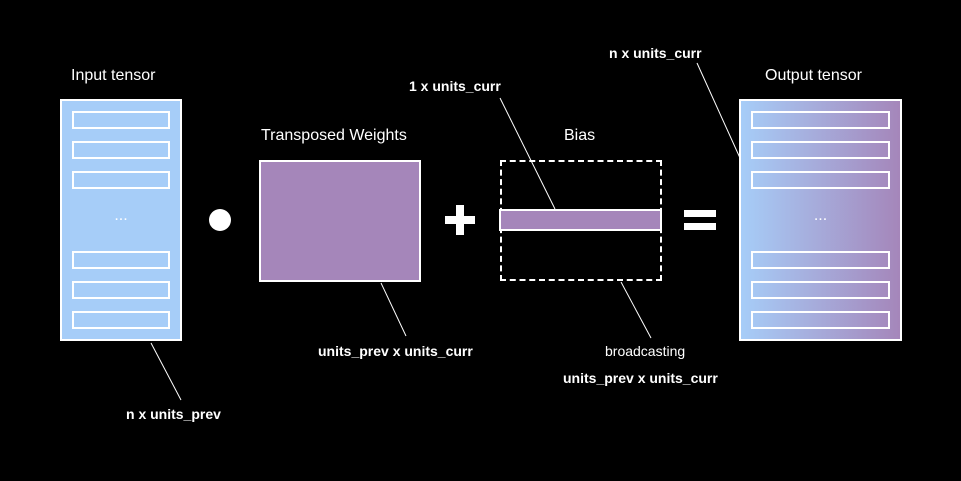 This screenshot has width=961, height=481. Describe the element at coordinates (700, 213) in the screenshot. I see `equals-icon` at that location.